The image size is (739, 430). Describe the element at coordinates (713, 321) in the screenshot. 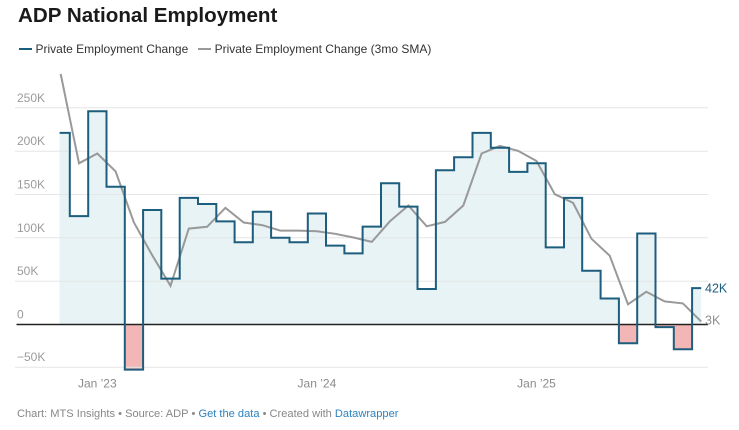

I see `svg-text: 3K` at that location.